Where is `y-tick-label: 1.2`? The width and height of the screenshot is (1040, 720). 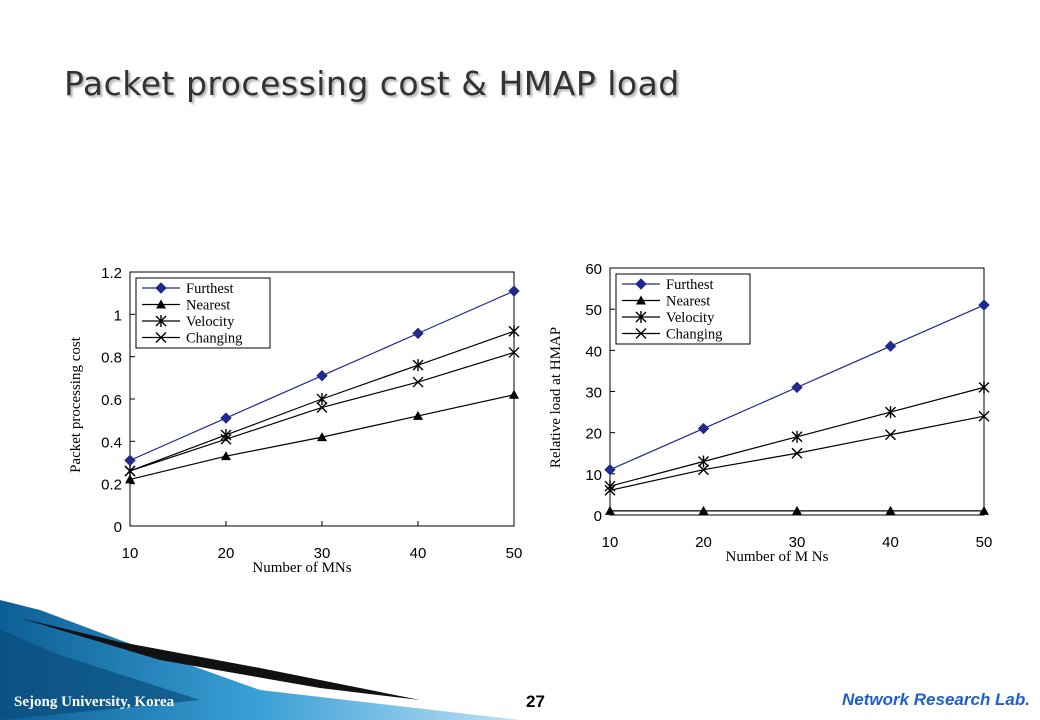 y-tick-label: 1.2 is located at coordinates (111, 273).